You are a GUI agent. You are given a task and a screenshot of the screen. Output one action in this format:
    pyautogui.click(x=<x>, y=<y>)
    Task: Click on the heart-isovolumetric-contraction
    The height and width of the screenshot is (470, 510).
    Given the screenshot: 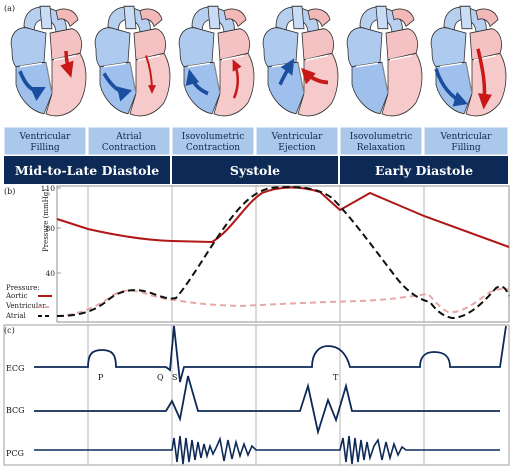 What is the action you would take?
    pyautogui.click(x=216, y=61)
    